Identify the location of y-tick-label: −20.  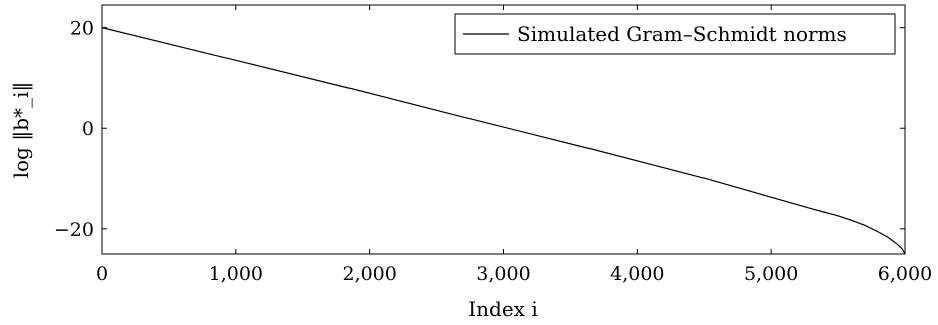
(74, 230).